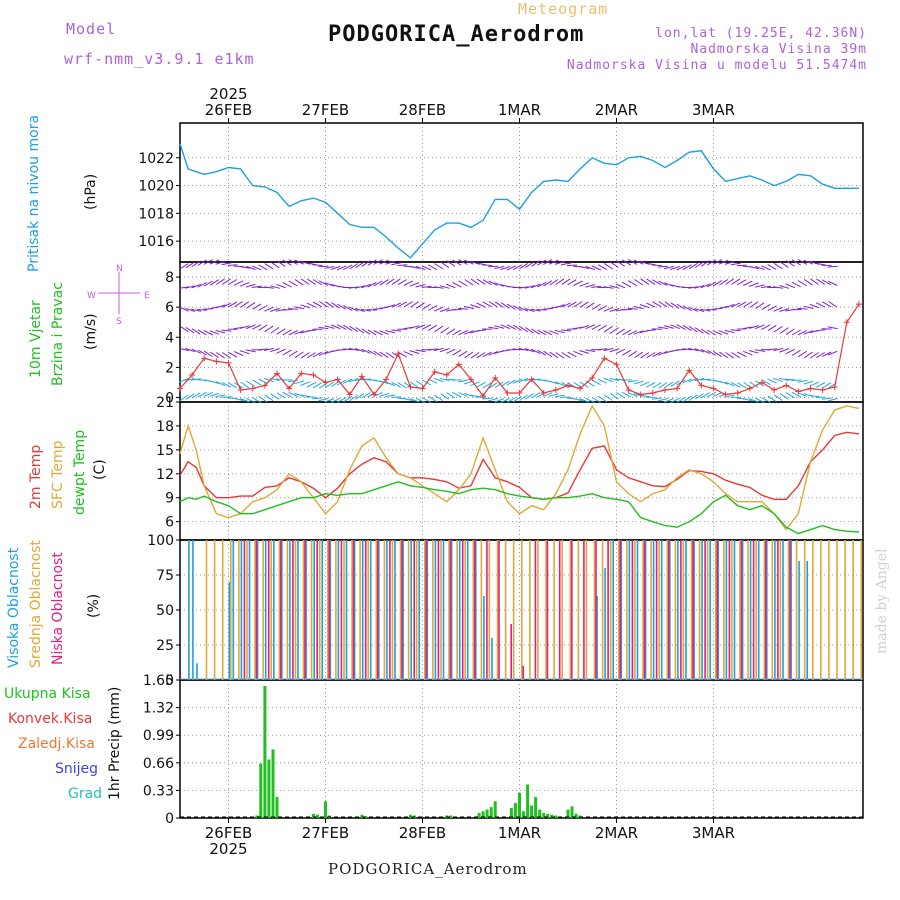 The width and height of the screenshot is (900, 900). What do you see at coordinates (165, 611) in the screenshot?
I see `y-tick-label: 50` at bounding box center [165, 611].